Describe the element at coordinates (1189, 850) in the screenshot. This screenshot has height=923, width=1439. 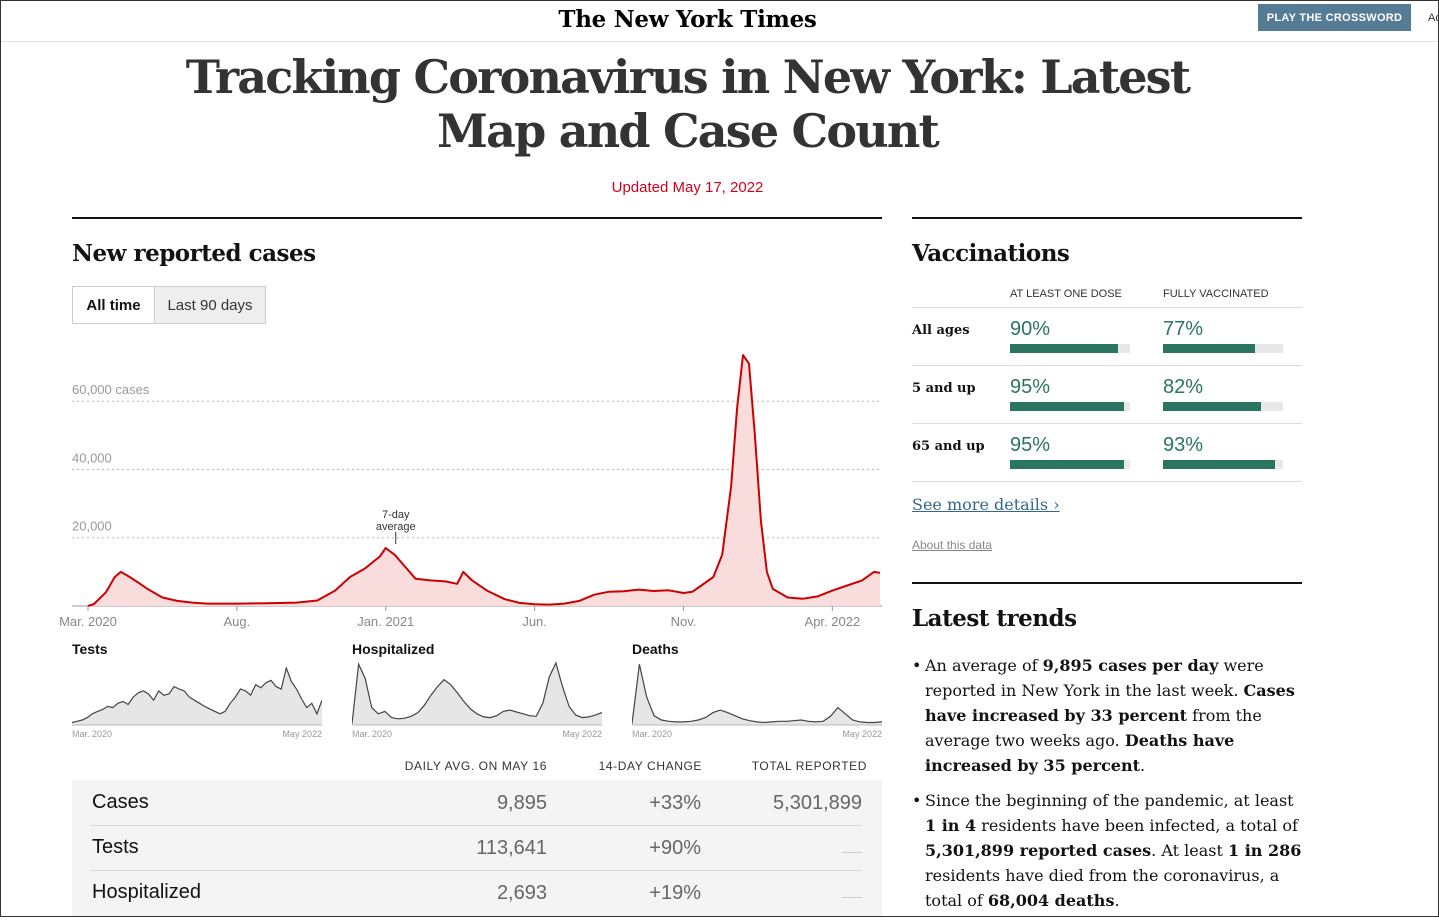
I see `trend-text: . At least` at that location.